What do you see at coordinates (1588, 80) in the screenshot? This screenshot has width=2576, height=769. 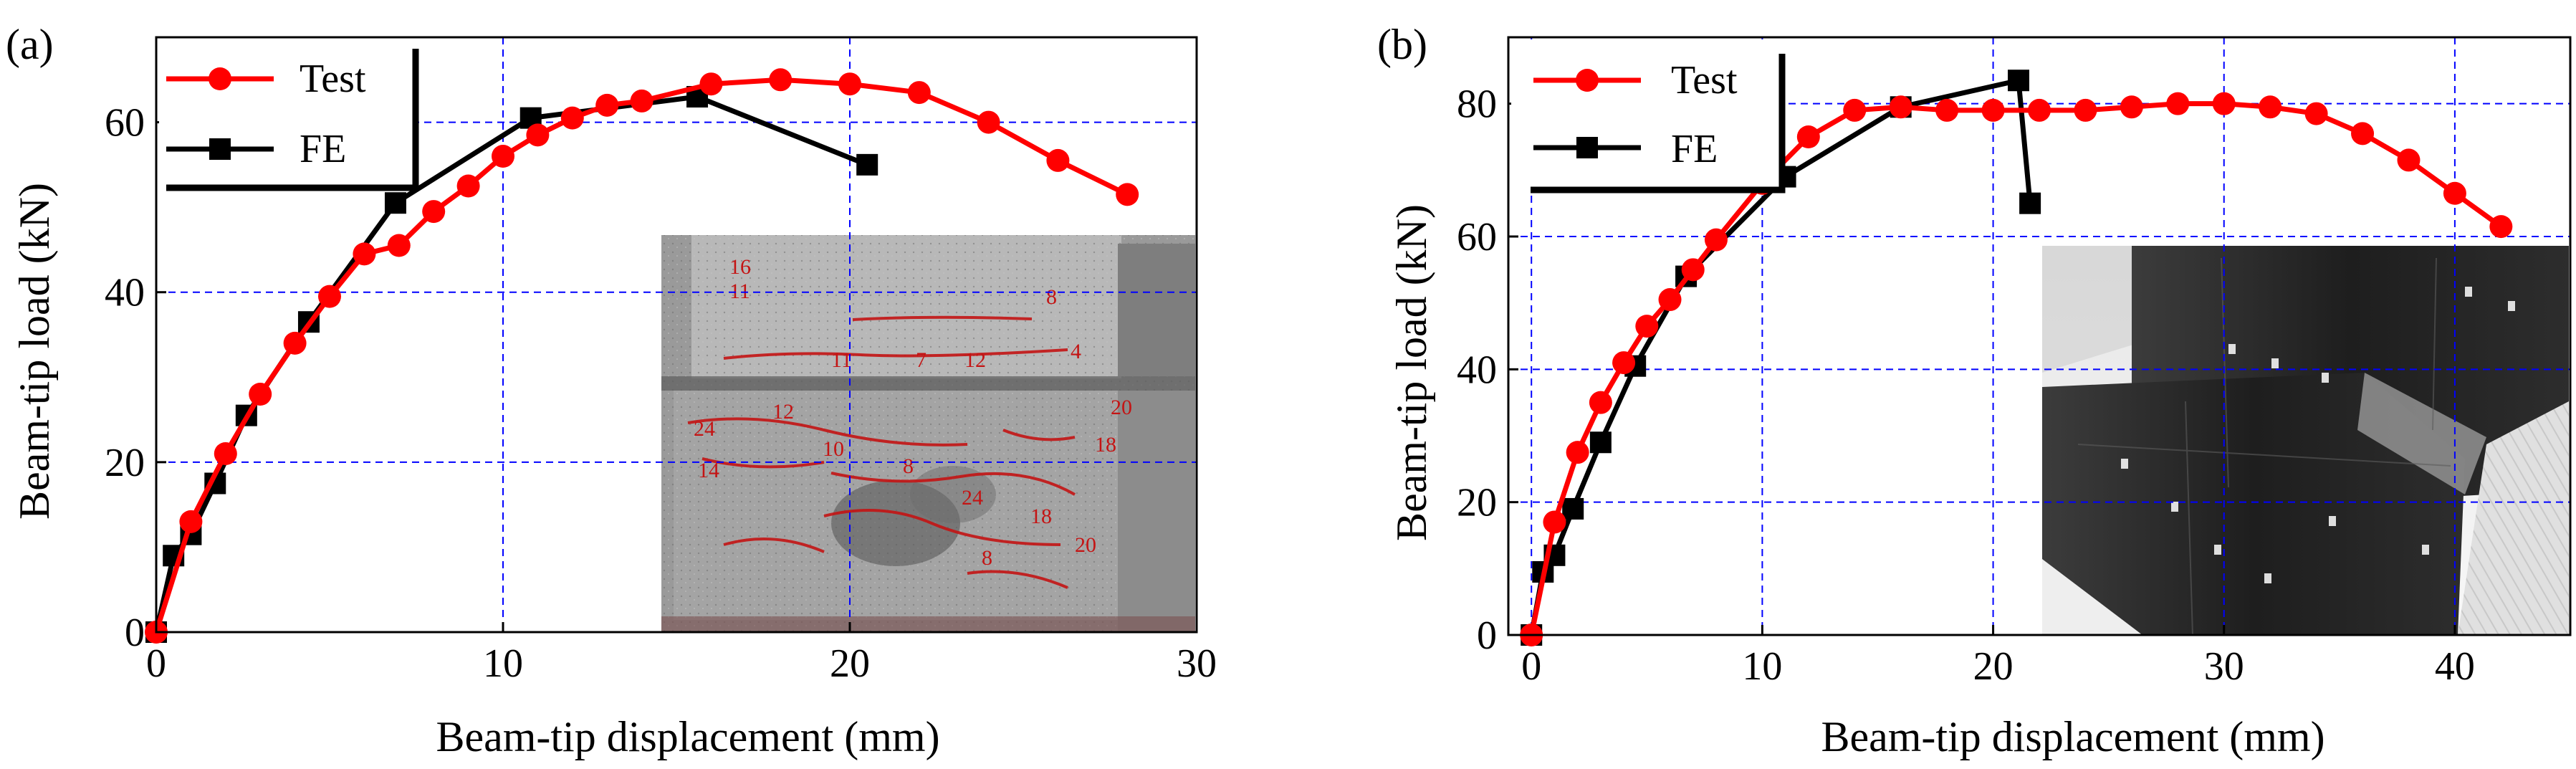 I see `legend-test-marker` at bounding box center [1588, 80].